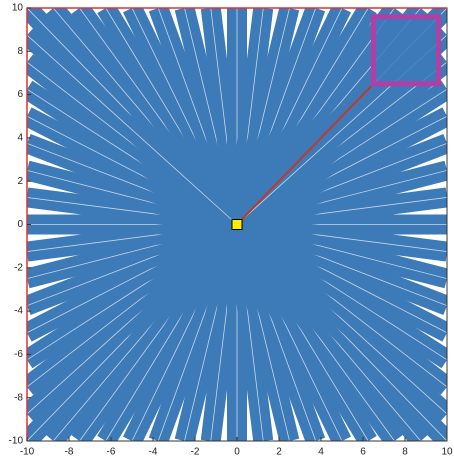 Image resolution: width=454 pixels, height=462 pixels. I want to click on y-tick-label: 0, so click(20, 224).